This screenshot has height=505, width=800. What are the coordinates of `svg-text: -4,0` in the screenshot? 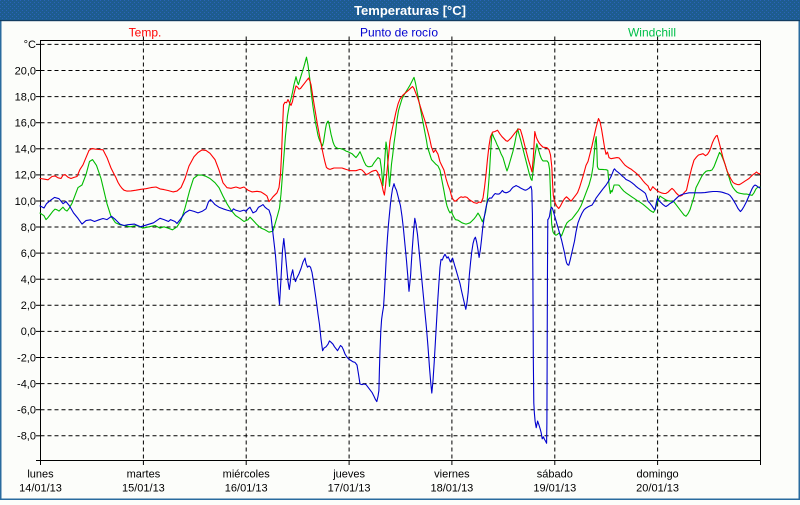 It's located at (26, 384).